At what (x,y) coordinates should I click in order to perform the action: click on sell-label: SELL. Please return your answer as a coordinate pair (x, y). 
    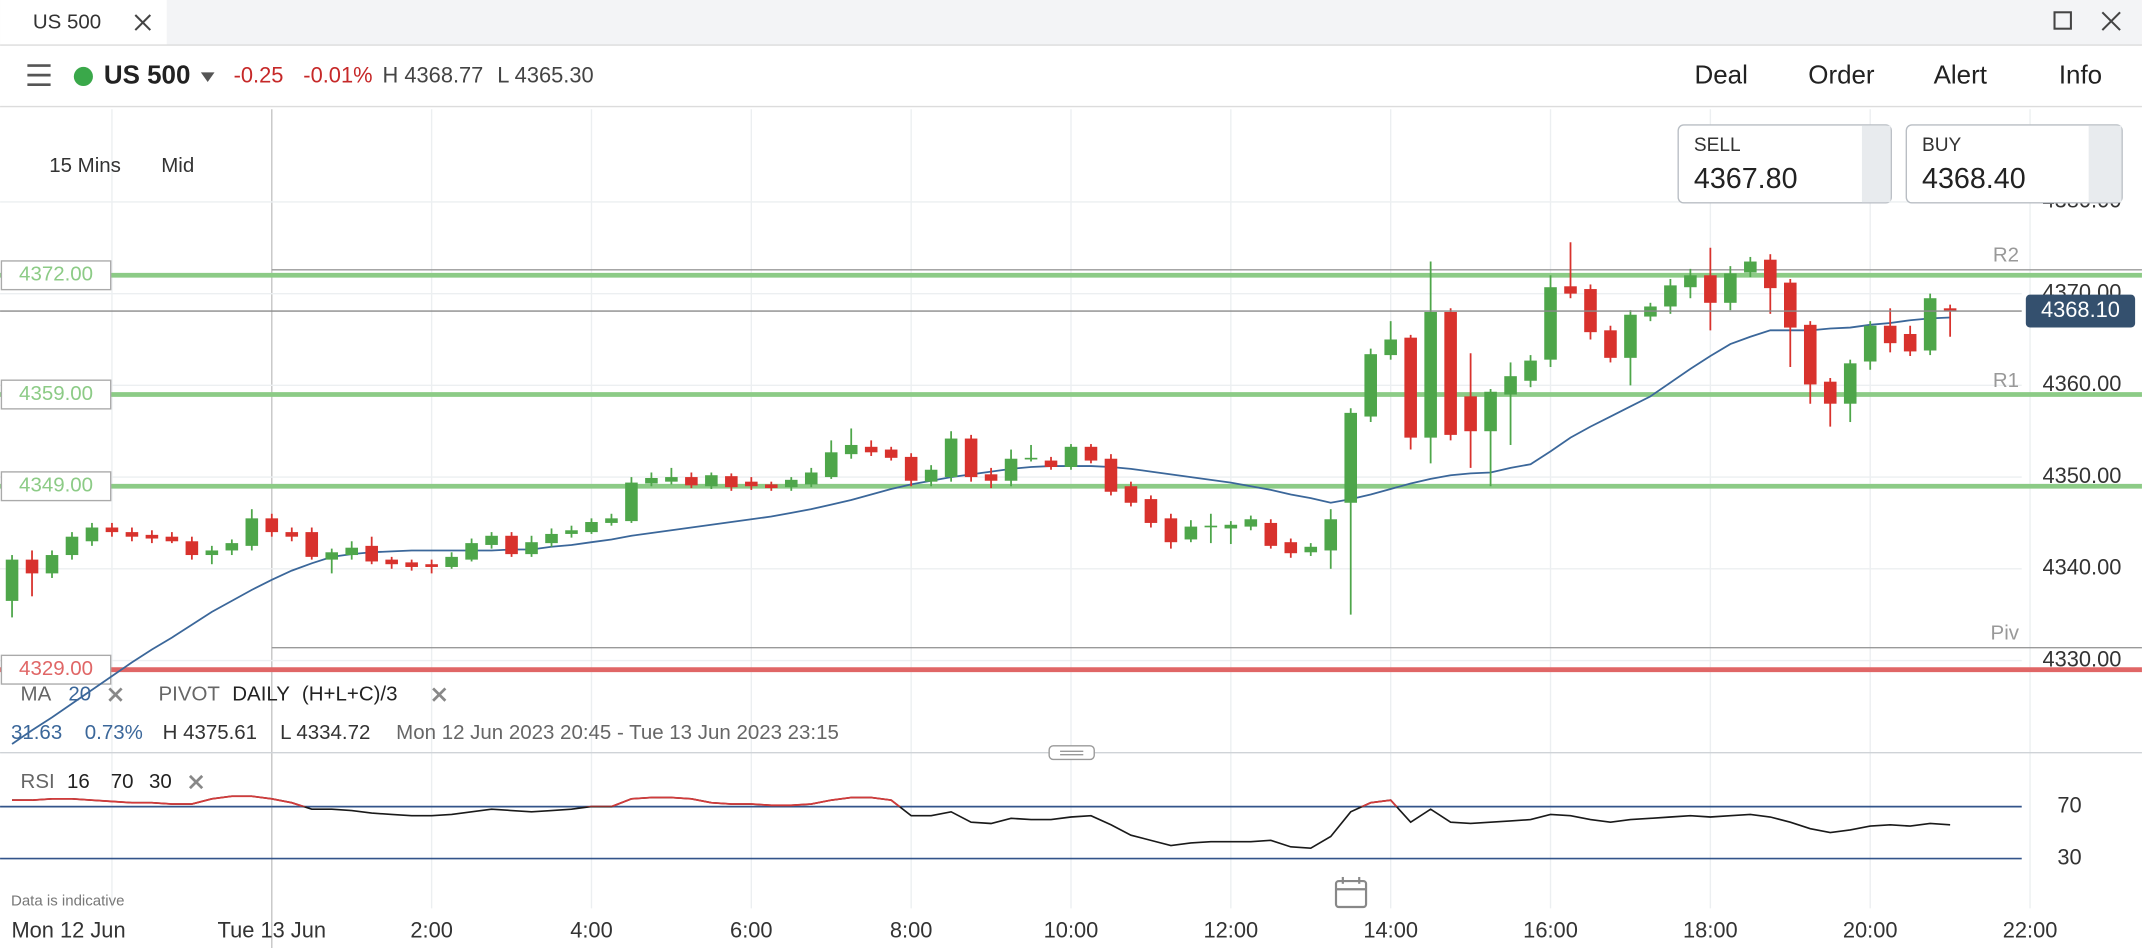
    Looking at the image, I should click on (1717, 145).